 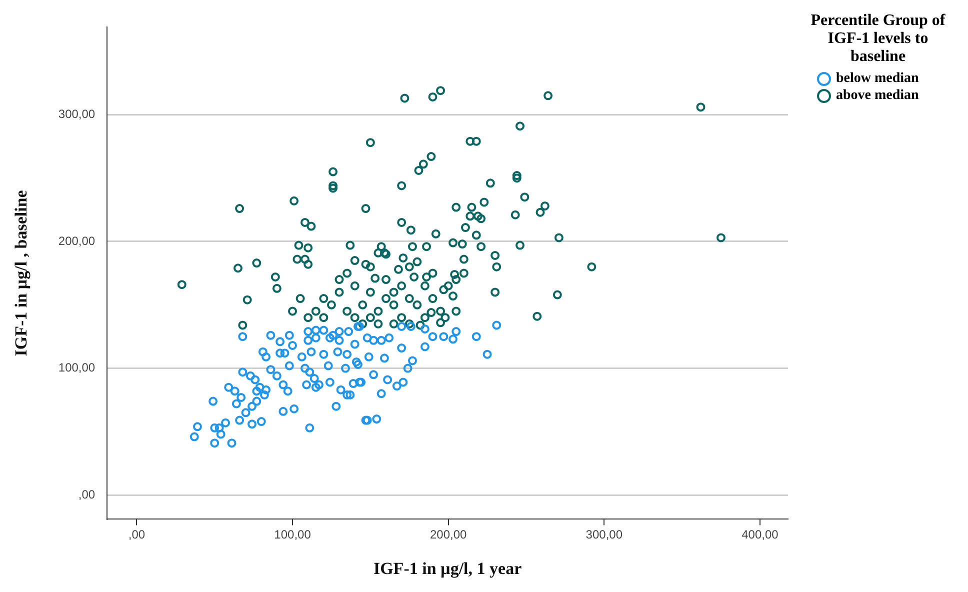 What do you see at coordinates (77, 367) in the screenshot?
I see `y-tick-label: 100,00` at bounding box center [77, 367].